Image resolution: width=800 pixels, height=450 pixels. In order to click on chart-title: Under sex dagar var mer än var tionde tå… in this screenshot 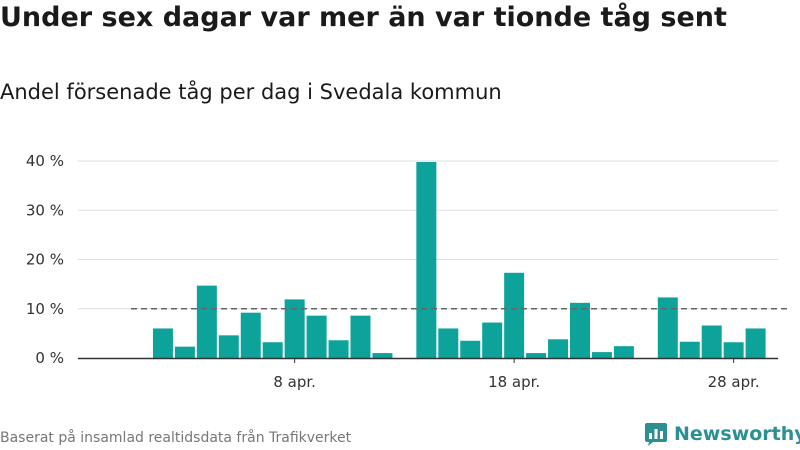, I will do `click(363, 17)`.